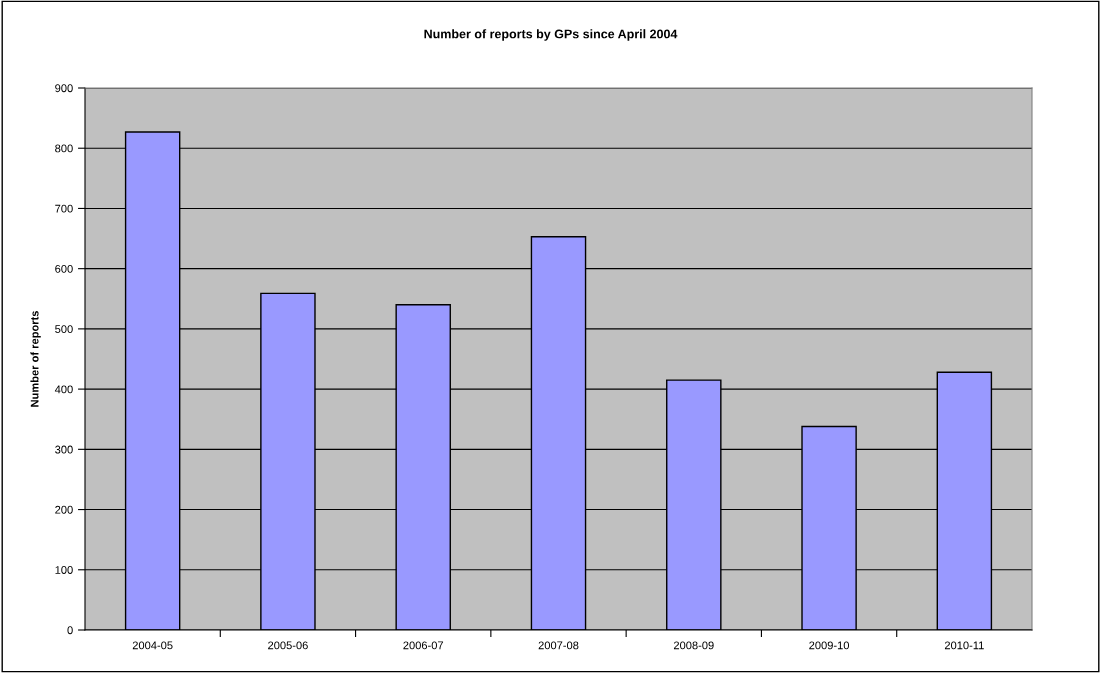  I want to click on x-tick-label: 2009-10, so click(829, 645).